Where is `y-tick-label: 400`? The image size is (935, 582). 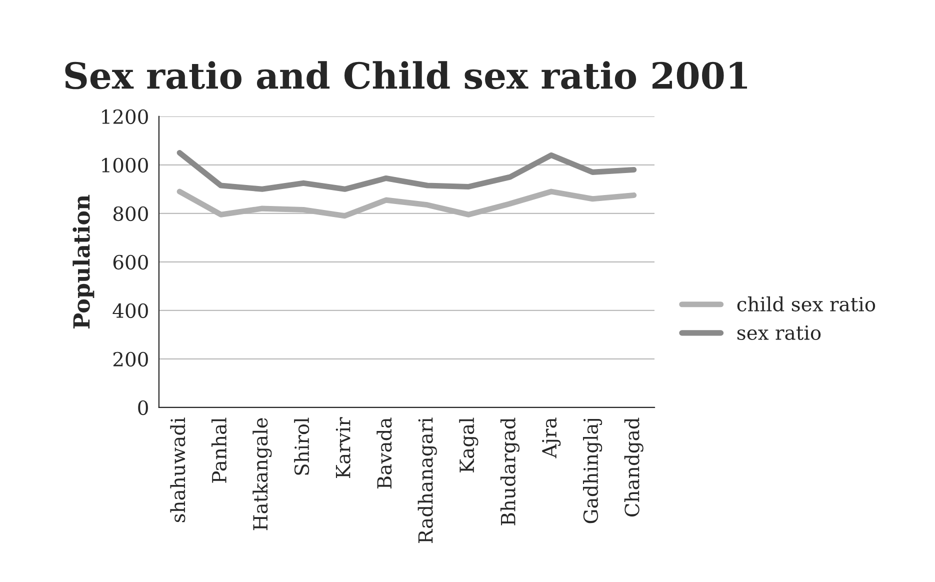 y-tick-label: 400 is located at coordinates (130, 310).